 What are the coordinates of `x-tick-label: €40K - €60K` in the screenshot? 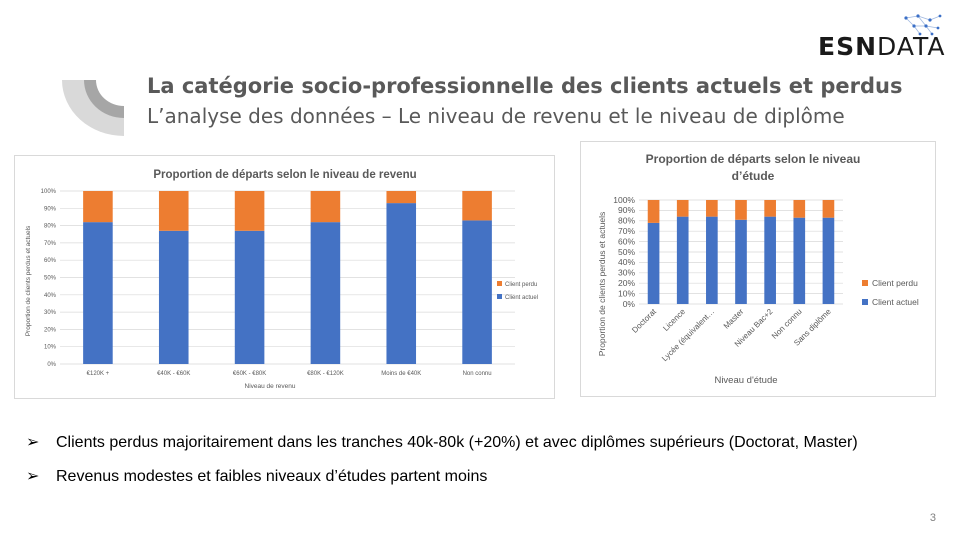 It's located at (173, 374).